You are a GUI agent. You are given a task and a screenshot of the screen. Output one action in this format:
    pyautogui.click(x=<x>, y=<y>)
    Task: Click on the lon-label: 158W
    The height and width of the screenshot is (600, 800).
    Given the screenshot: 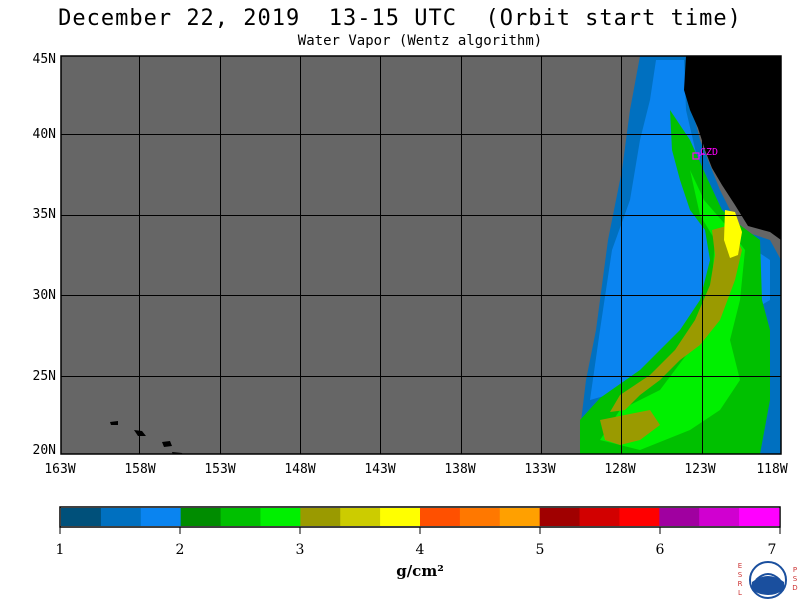 What is the action you would take?
    pyautogui.click(x=140, y=469)
    